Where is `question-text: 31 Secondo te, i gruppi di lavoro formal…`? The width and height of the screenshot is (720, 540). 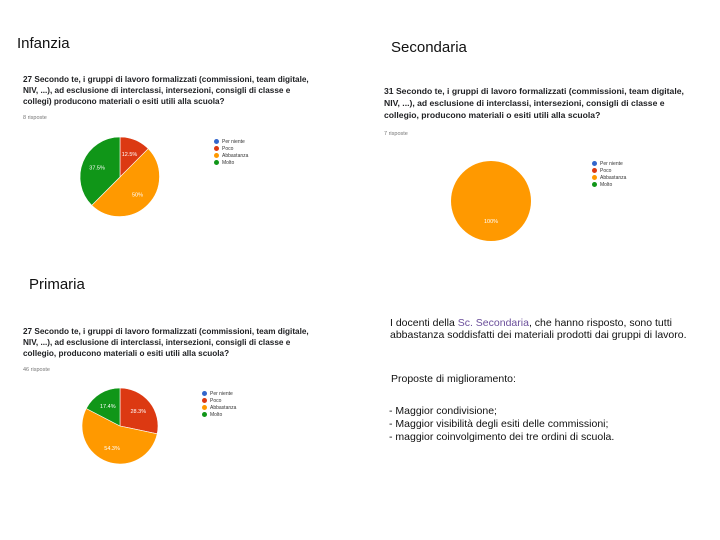 question-text: 31 Secondo te, i gruppi di lavoro formal… is located at coordinates (534, 103).